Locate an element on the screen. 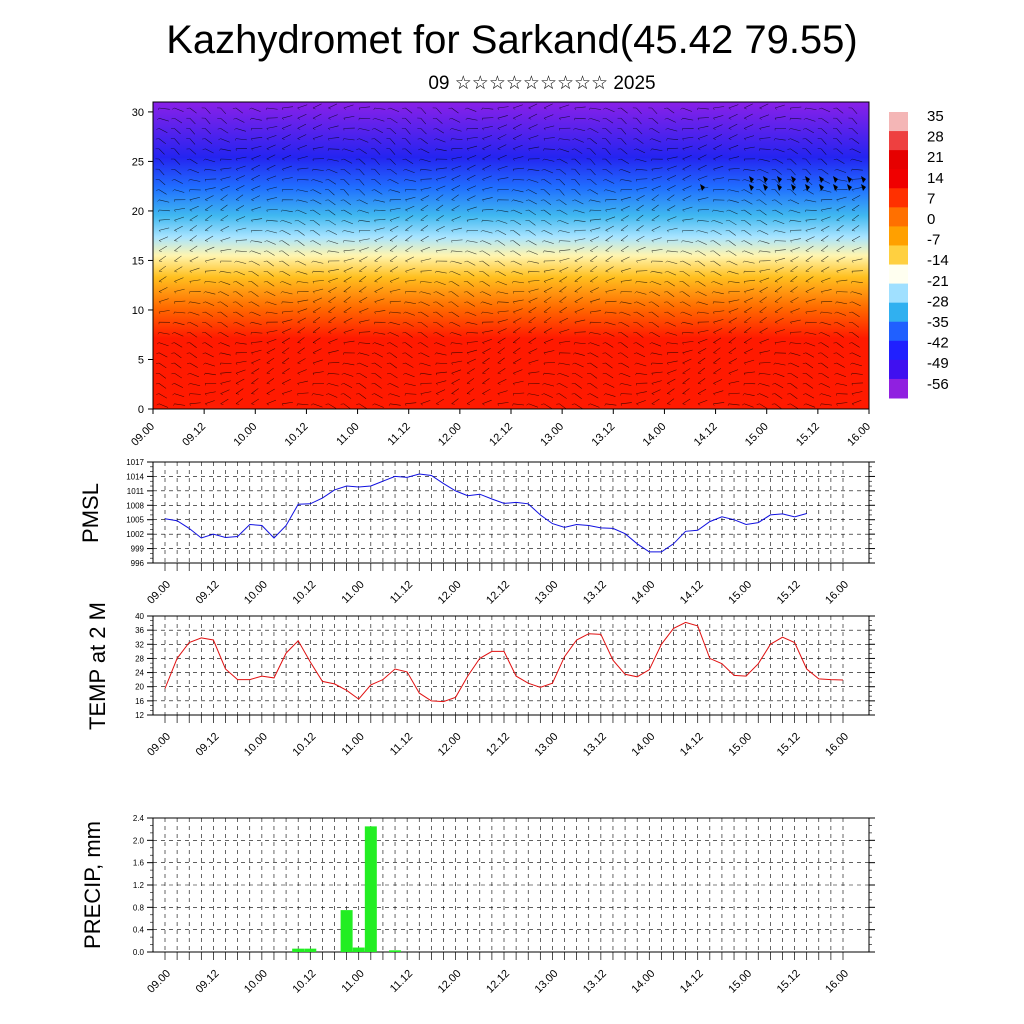 Image resolution: width=1024 pixels, height=1024 pixels. colorbar-label: 21 is located at coordinates (935, 157).